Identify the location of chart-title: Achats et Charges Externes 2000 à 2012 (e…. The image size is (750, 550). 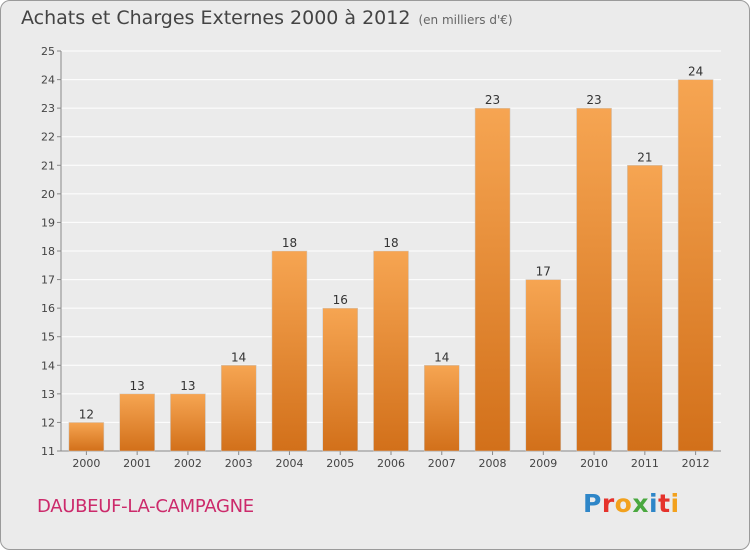
(267, 18).